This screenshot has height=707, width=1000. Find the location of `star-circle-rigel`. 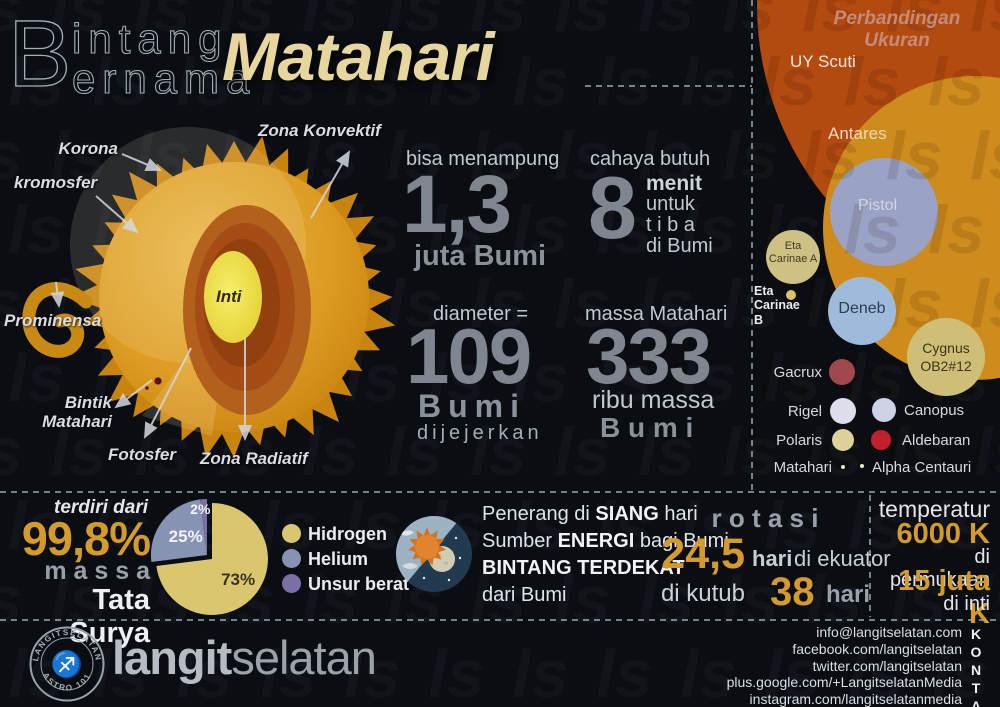

star-circle-rigel is located at coordinates (843, 411).